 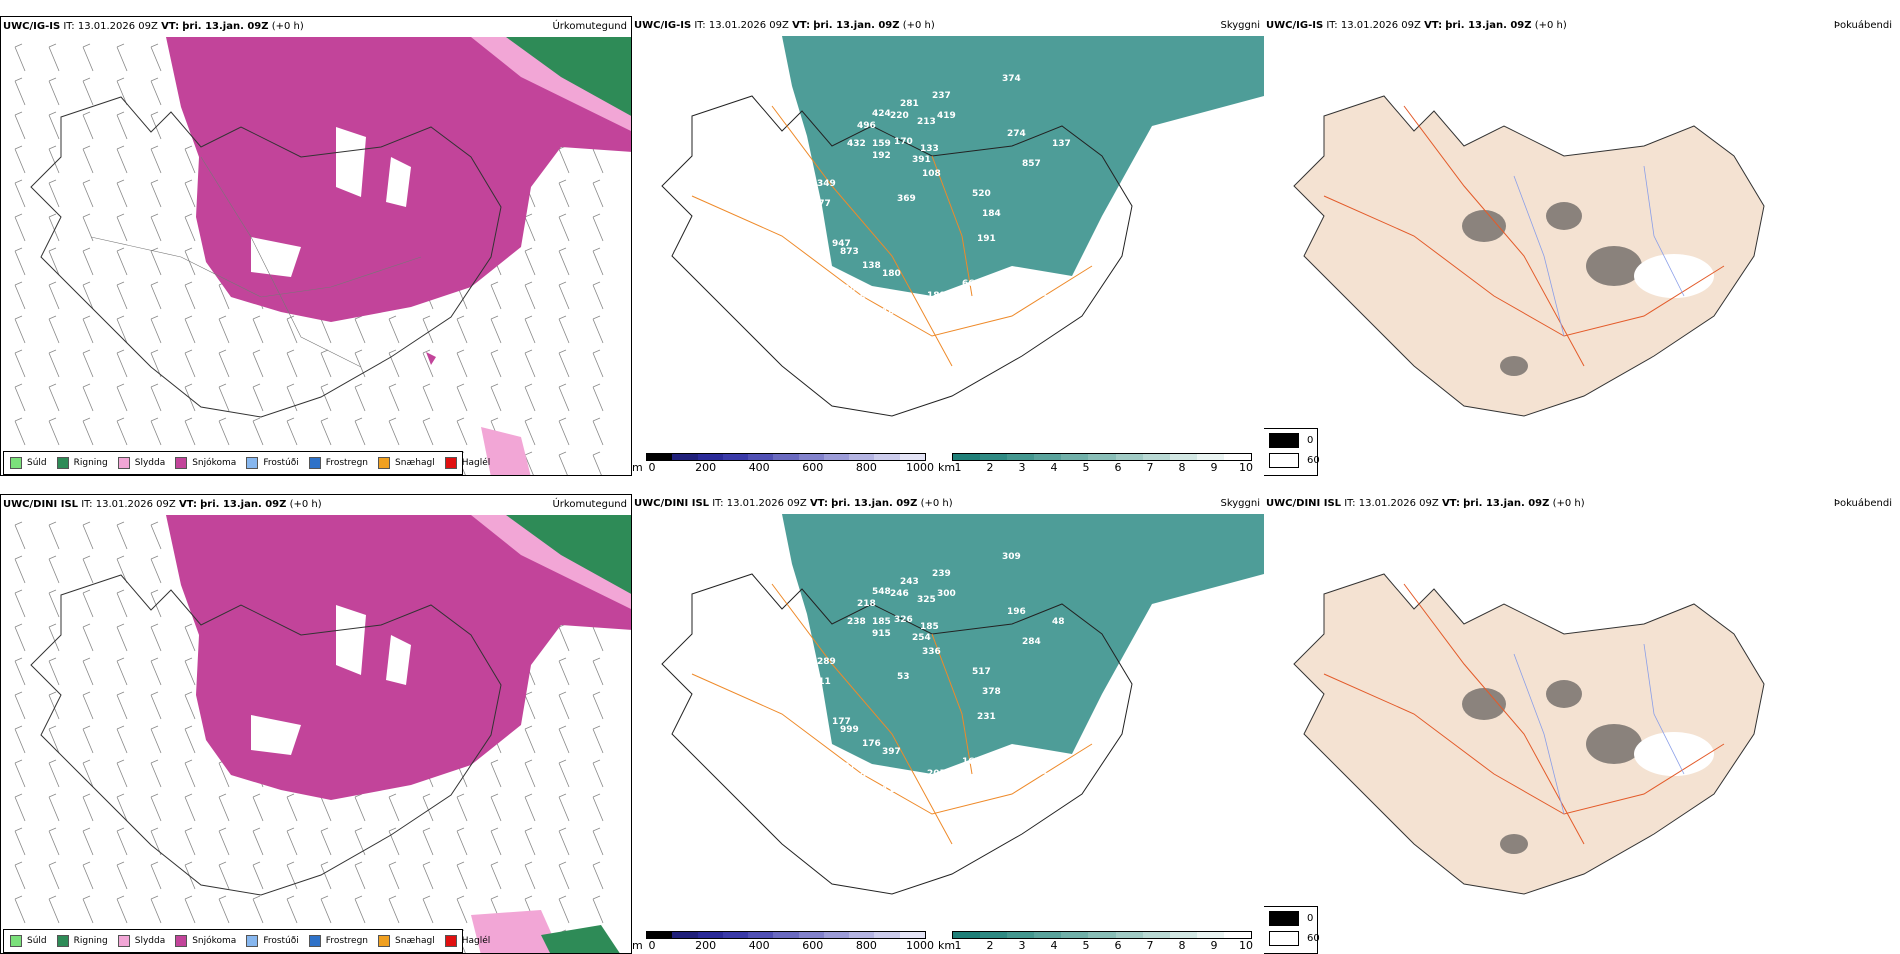 What do you see at coordinates (826, 184) in the screenshot?
I see `elevation-label: 349` at bounding box center [826, 184].